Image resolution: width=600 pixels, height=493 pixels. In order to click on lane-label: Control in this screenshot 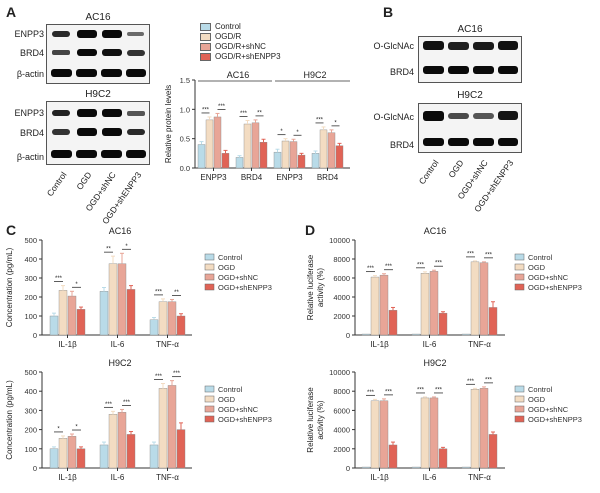, I will do `click(56, 184)`.